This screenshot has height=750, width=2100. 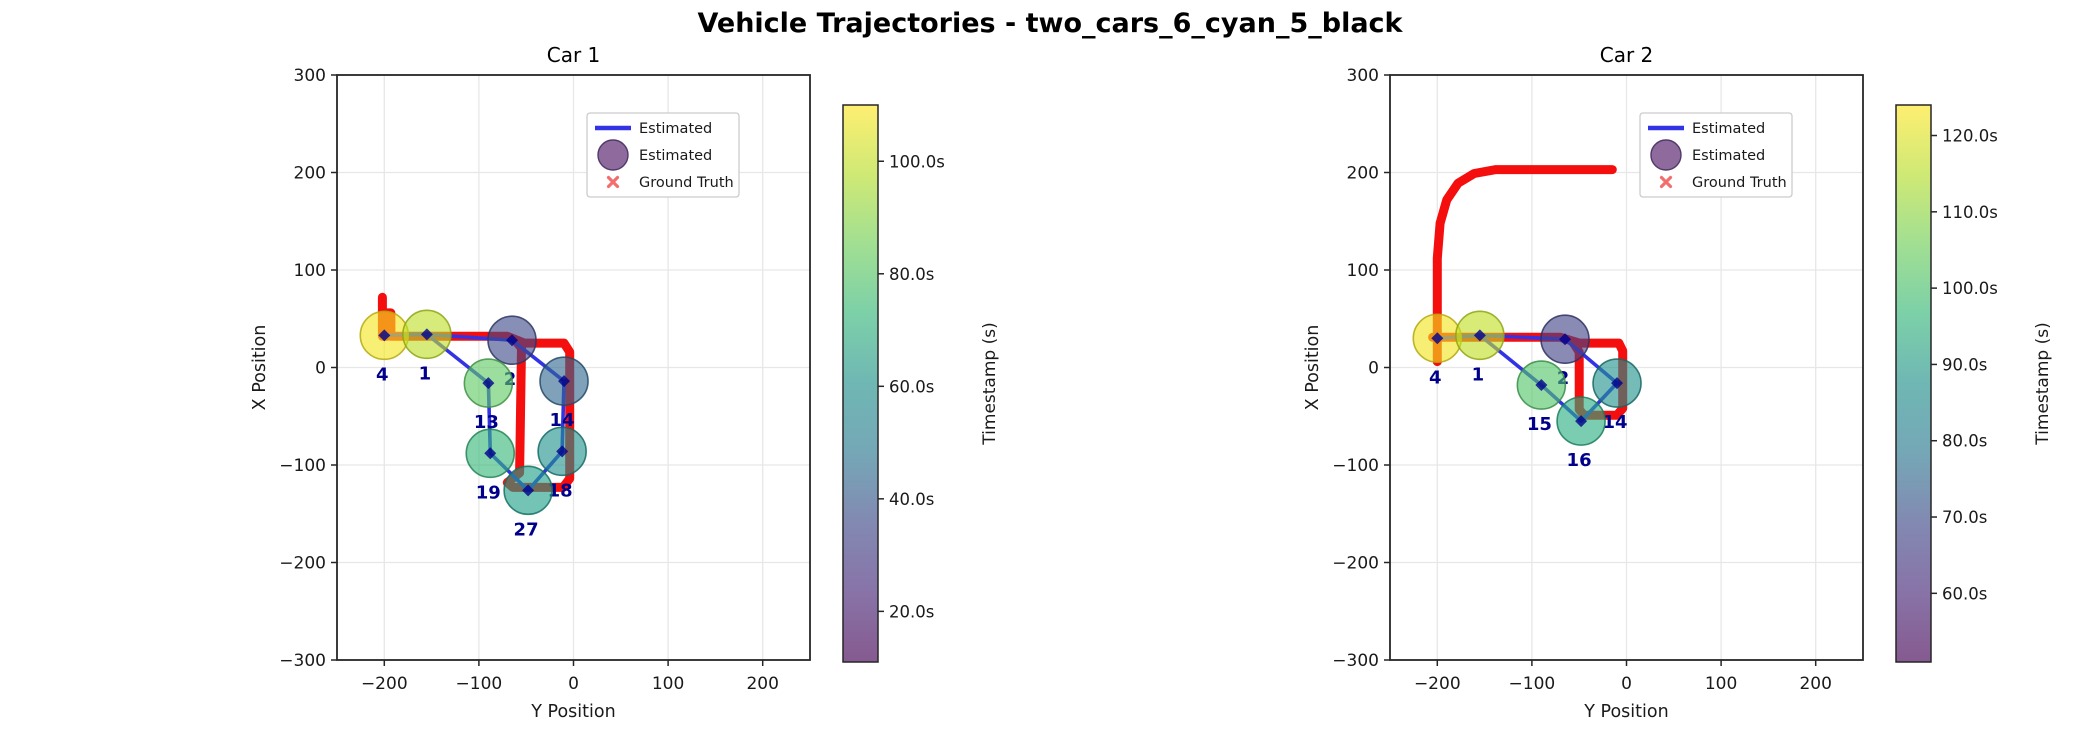 What do you see at coordinates (1627, 55) in the screenshot?
I see `subplot-title: Car 2` at bounding box center [1627, 55].